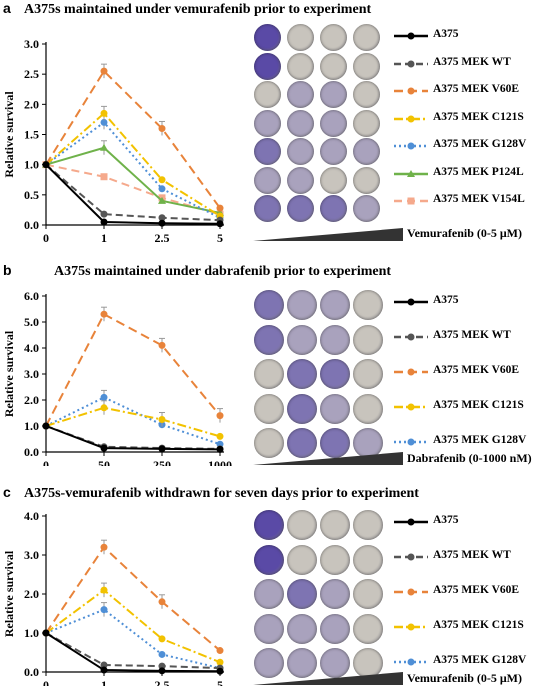 The width and height of the screenshot is (543, 689). I want to click on legend-label: A375, so click(446, 34).